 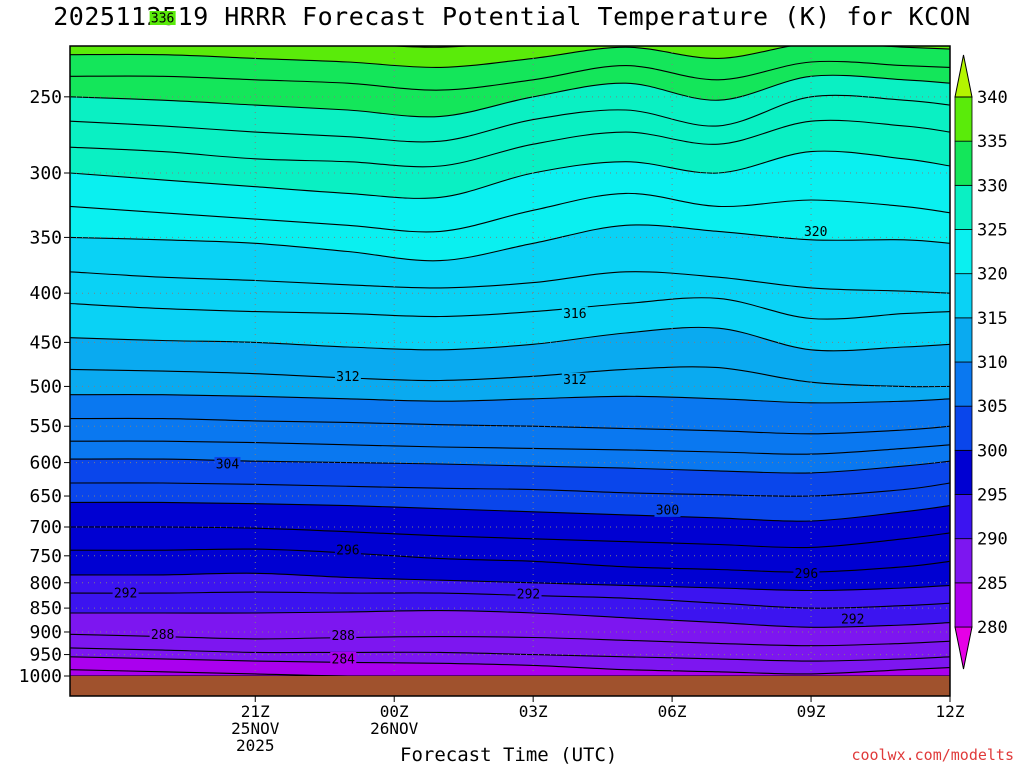 I want to click on y-tick-label: 400, so click(x=45, y=293).